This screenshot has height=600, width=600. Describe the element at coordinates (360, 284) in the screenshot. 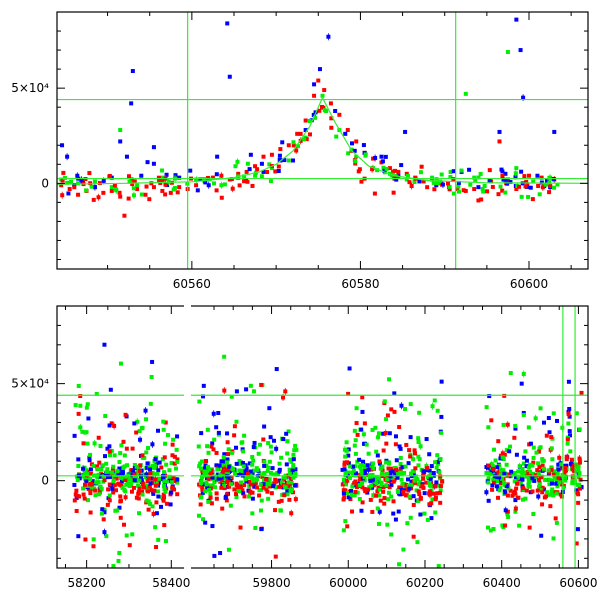

I see `top-xtick-label-60580: 60580` at that location.